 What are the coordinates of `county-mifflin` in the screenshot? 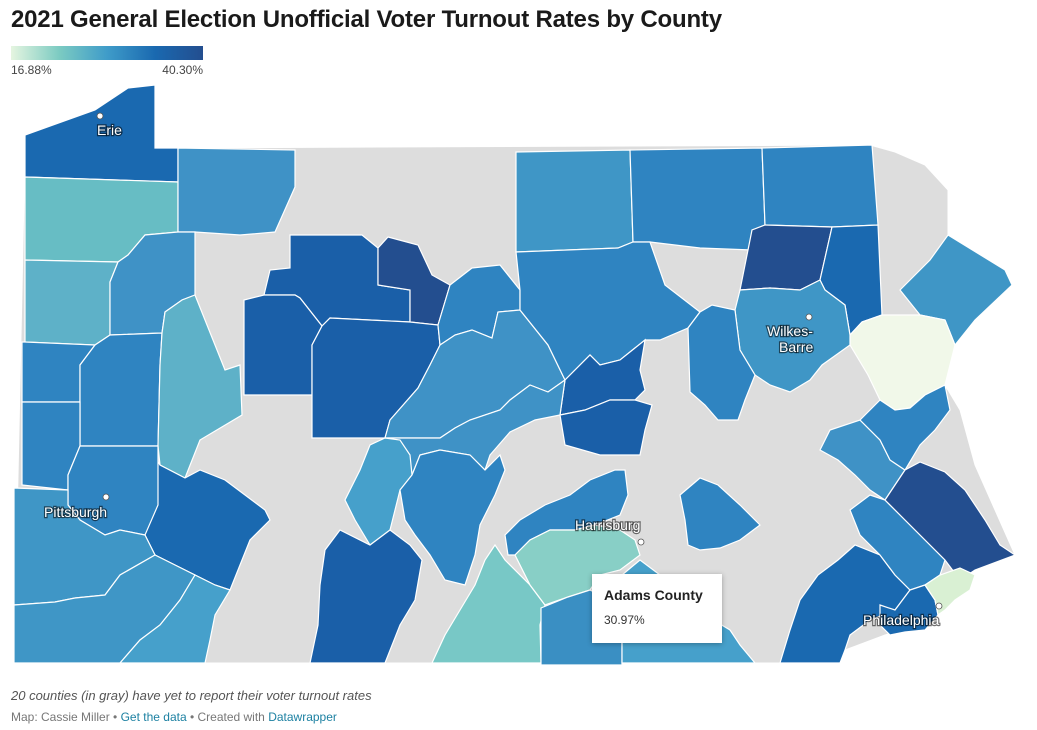 It's located at (452, 517).